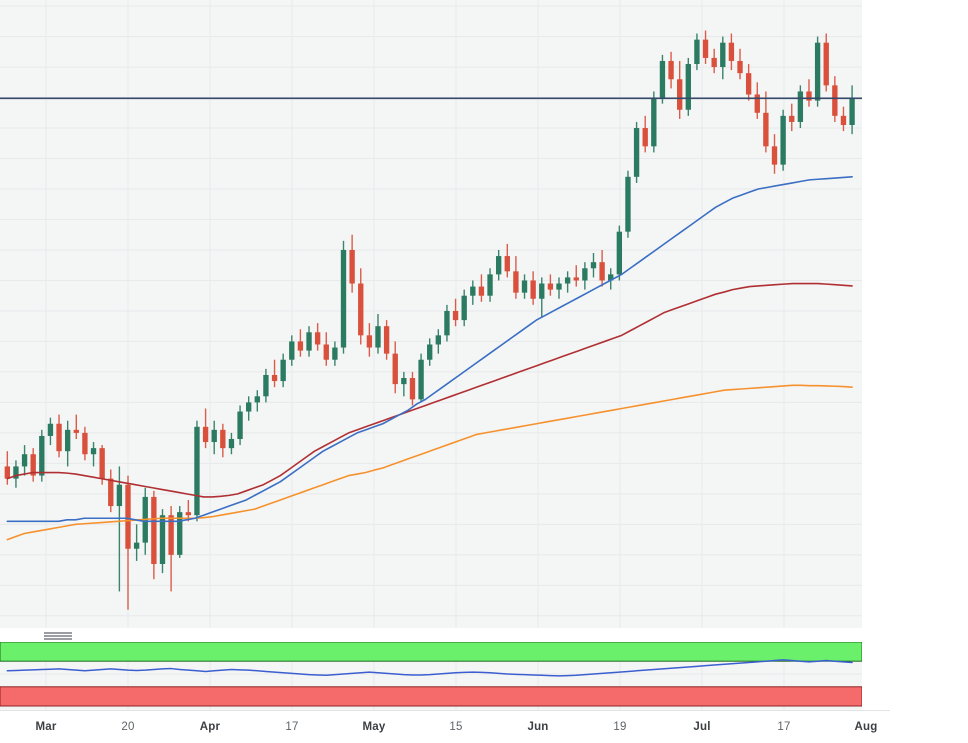  What do you see at coordinates (445, 710) in the screenshot?
I see `time-axis-divider` at bounding box center [445, 710].